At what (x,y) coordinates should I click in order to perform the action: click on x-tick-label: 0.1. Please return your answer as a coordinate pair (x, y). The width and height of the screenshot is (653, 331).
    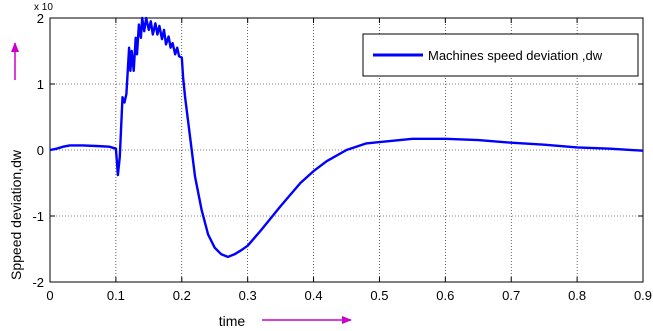
    Looking at the image, I should click on (116, 295).